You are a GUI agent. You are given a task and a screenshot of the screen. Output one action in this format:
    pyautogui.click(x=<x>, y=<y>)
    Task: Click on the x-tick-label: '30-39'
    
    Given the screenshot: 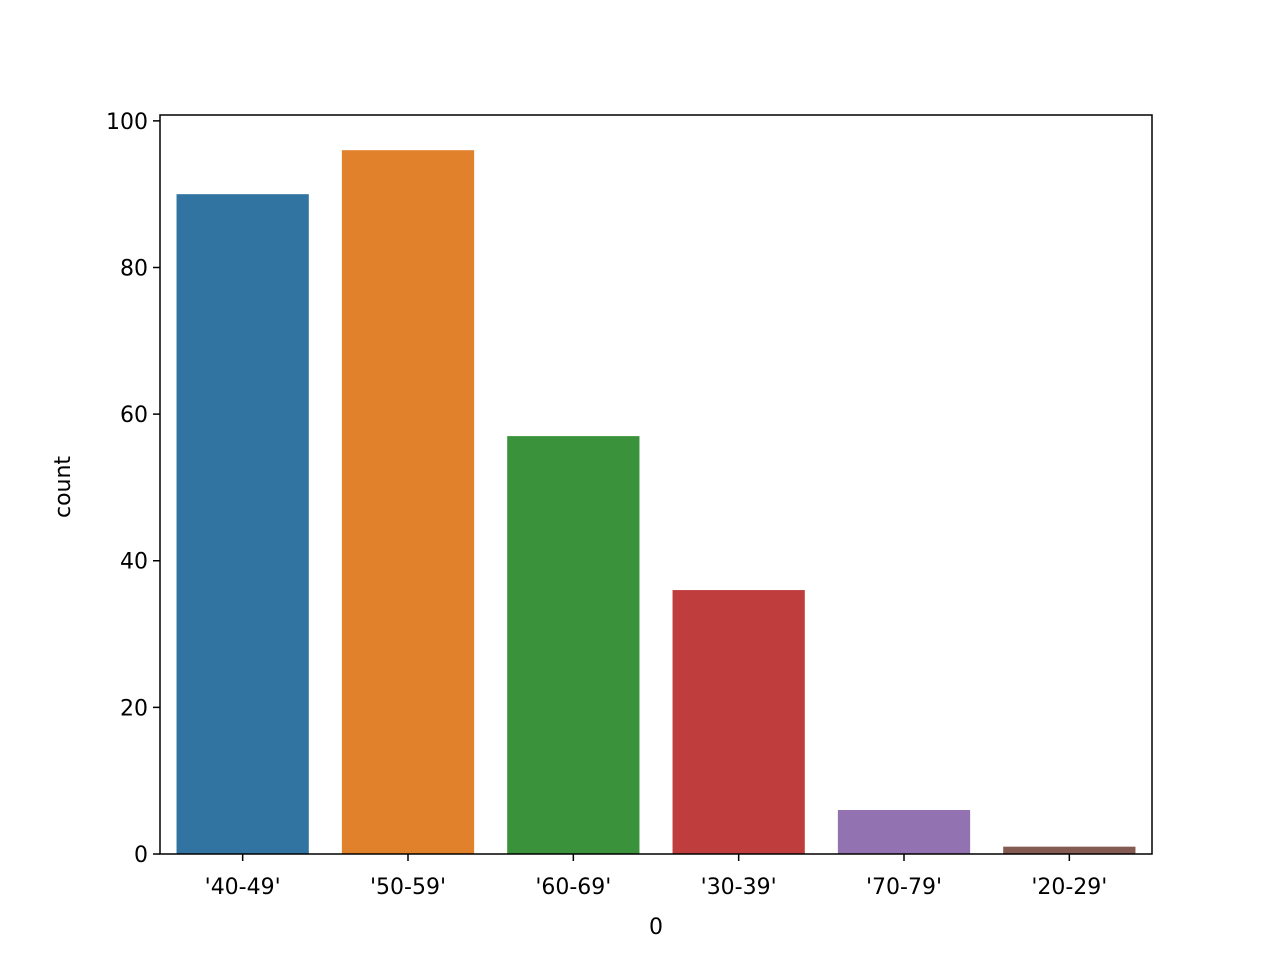 What is the action you would take?
    pyautogui.click(x=739, y=887)
    